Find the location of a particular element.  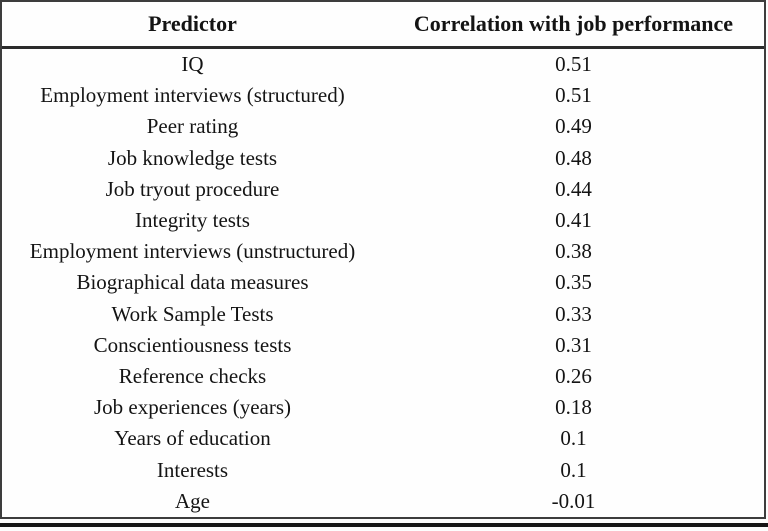

predictor-cell: Integrity tests is located at coordinates (192, 220).